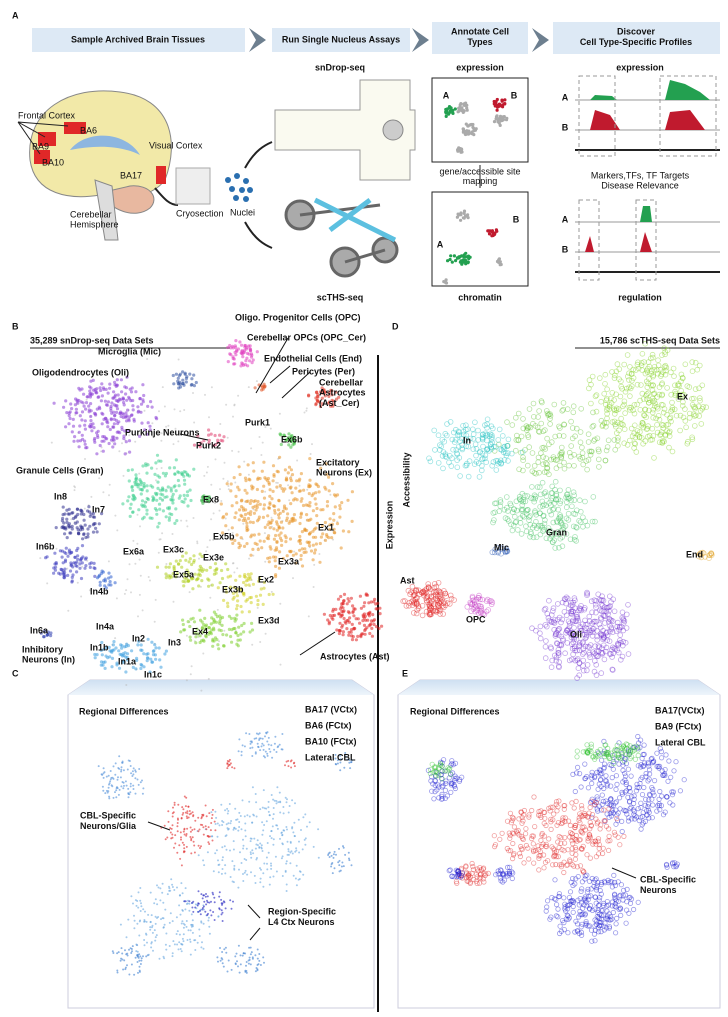 The image size is (728, 1017). I want to click on highlight, so click(646, 240).